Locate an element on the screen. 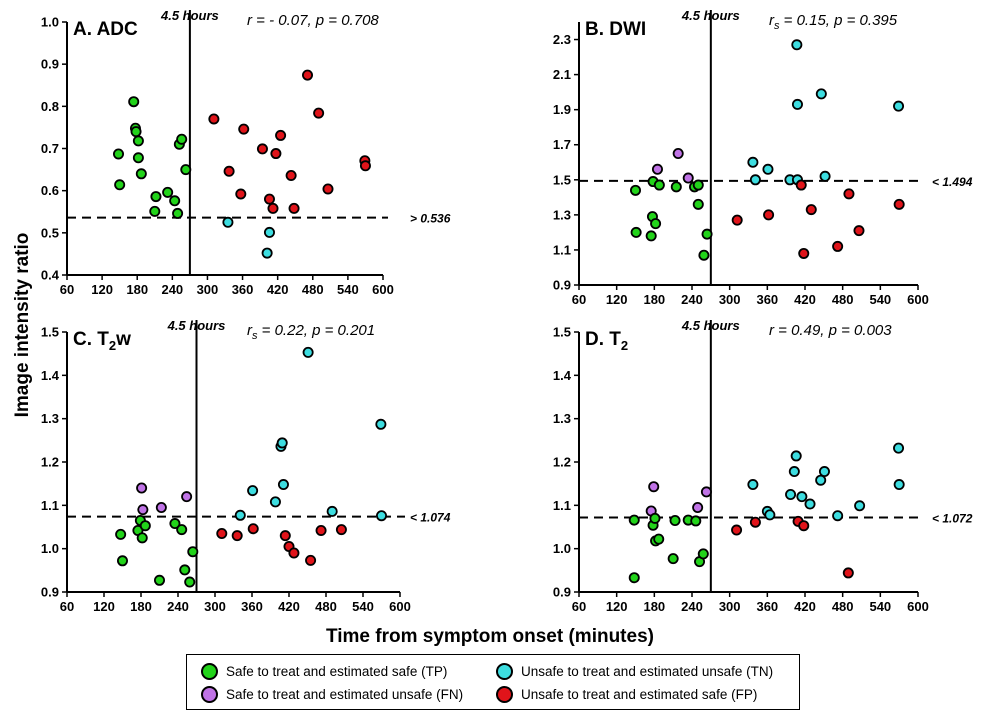 This screenshot has width=984, height=713. y-tick-label: 1.0 is located at coordinates (50, 548).